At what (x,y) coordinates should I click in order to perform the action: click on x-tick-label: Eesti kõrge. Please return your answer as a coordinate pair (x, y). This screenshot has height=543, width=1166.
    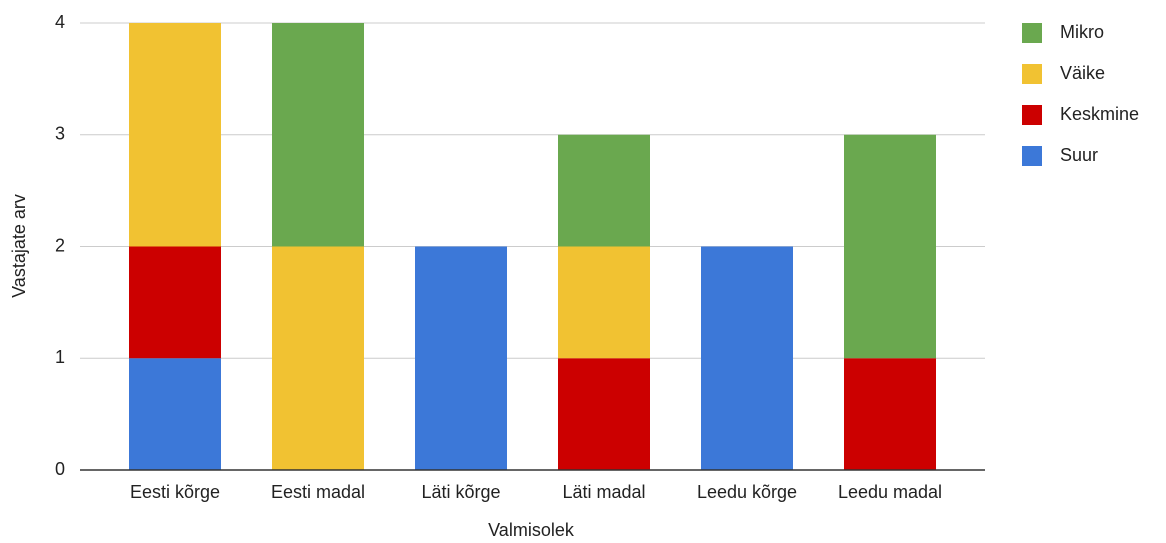
    Looking at the image, I should click on (175, 492).